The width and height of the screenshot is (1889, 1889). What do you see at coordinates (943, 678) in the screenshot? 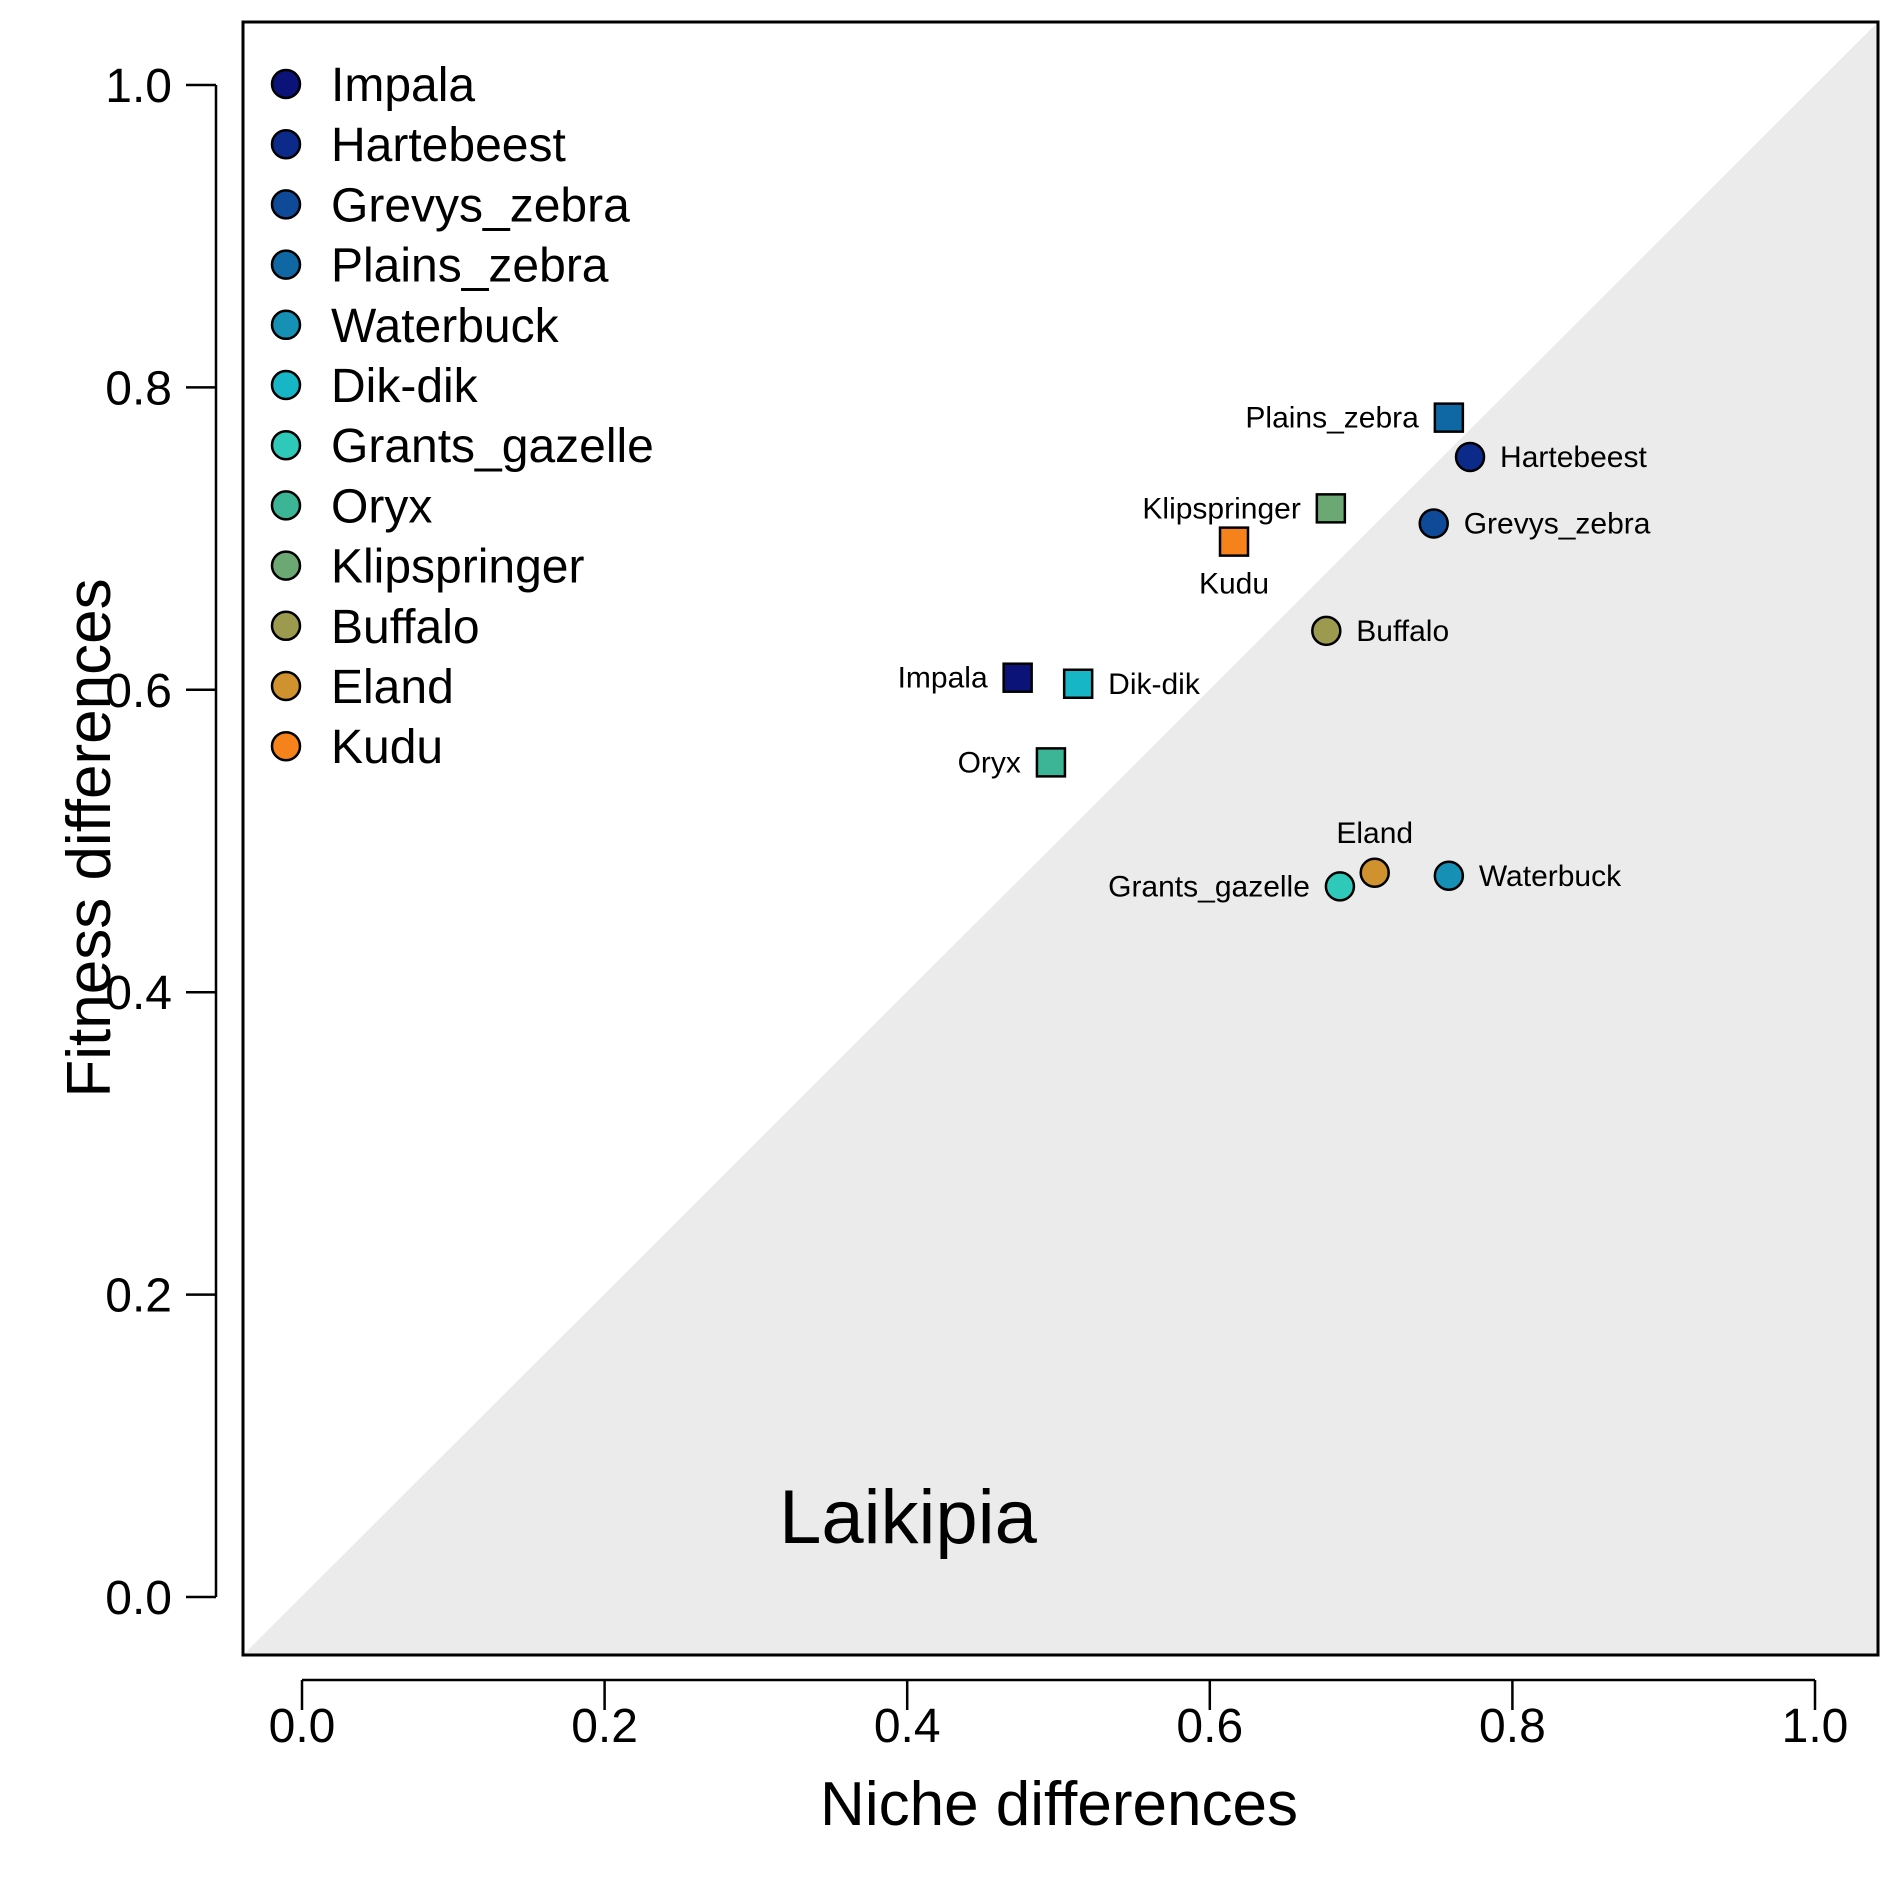
I see `point-label: Impala` at bounding box center [943, 678].